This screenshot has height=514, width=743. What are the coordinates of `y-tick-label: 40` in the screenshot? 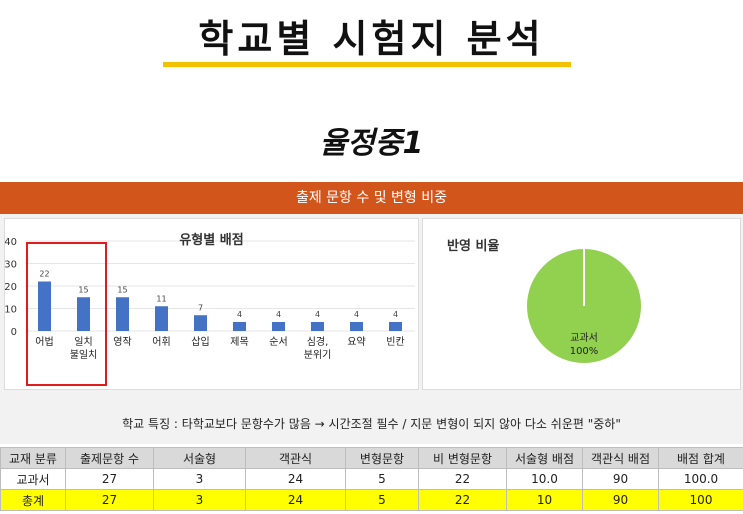 It's located at (11, 242).